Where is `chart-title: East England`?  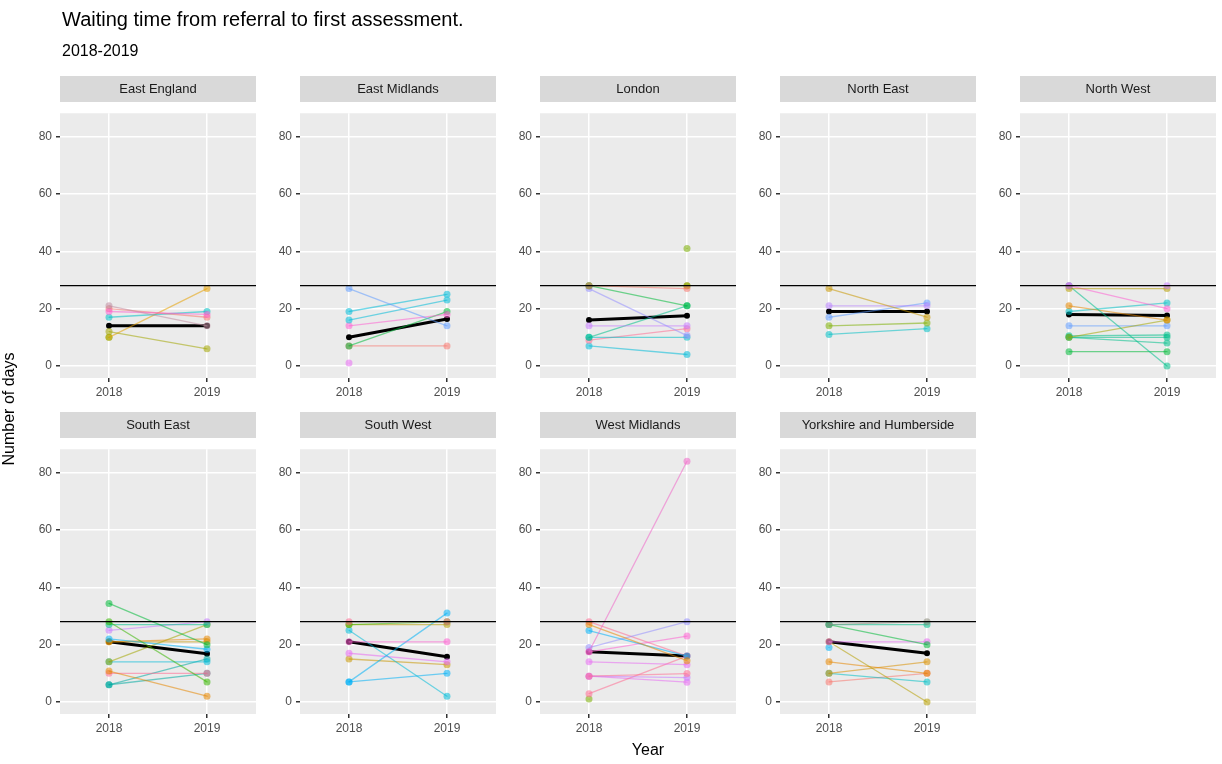
chart-title: East England is located at coordinates (158, 89).